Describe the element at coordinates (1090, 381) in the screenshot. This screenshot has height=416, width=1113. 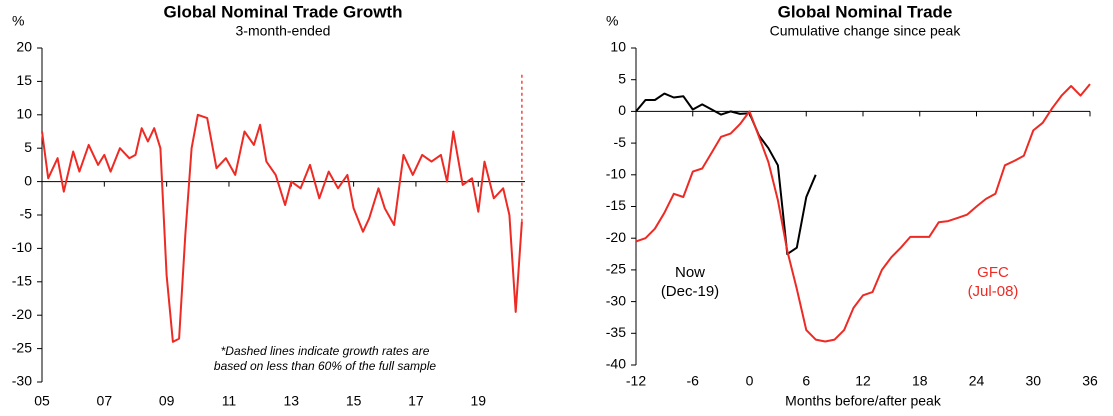
I see `x-tick-label: 36` at that location.